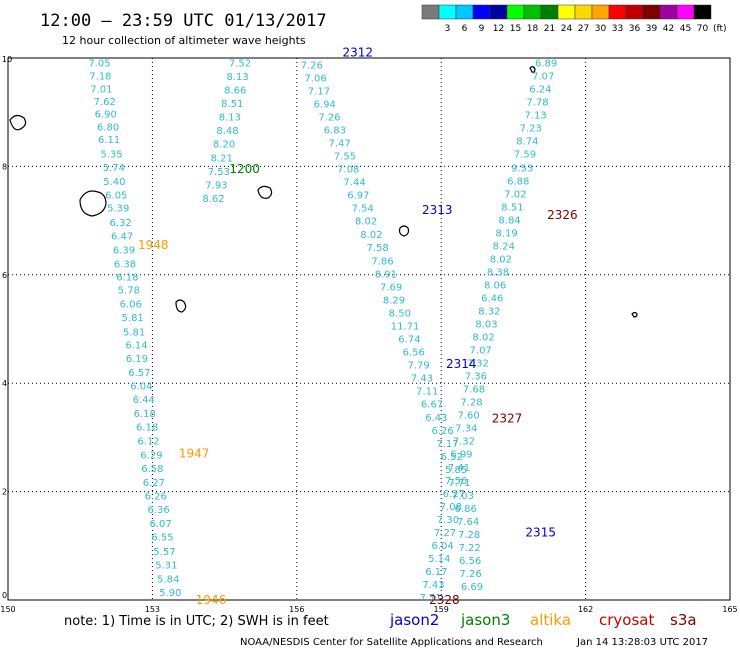  I want to click on wave-height-value: 8.62, so click(213, 199).